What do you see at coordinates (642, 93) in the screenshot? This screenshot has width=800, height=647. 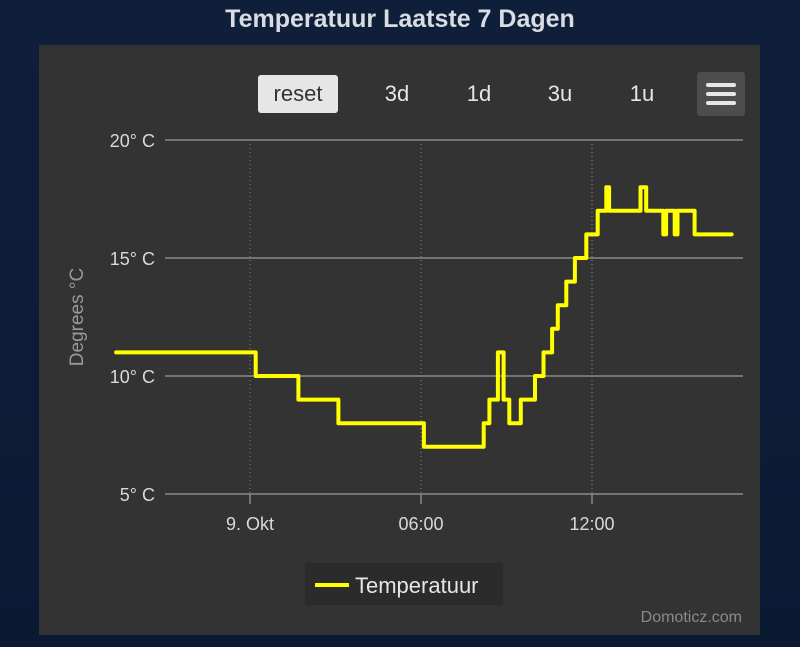 I see `zoom-1u-button: 1u` at bounding box center [642, 93].